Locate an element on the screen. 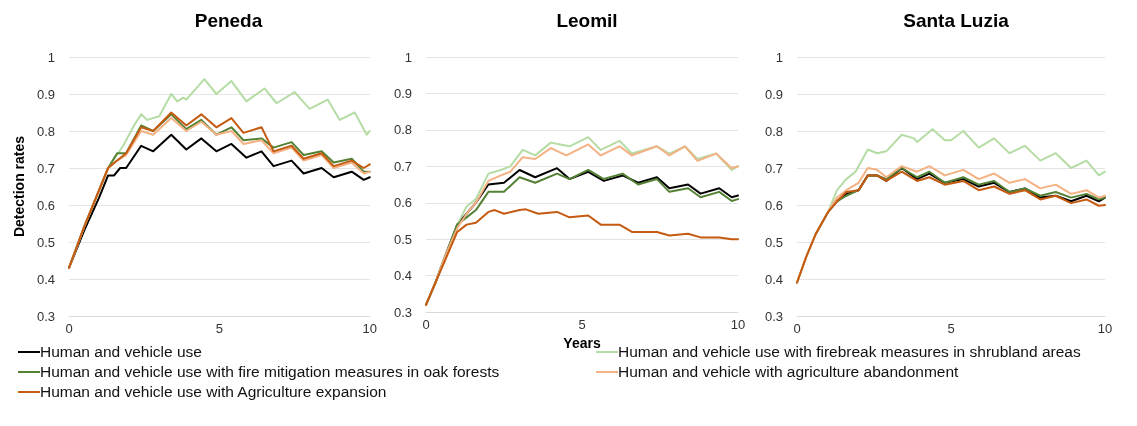 The width and height of the screenshot is (1137, 426). chart-title: Santa Luzia is located at coordinates (956, 20).